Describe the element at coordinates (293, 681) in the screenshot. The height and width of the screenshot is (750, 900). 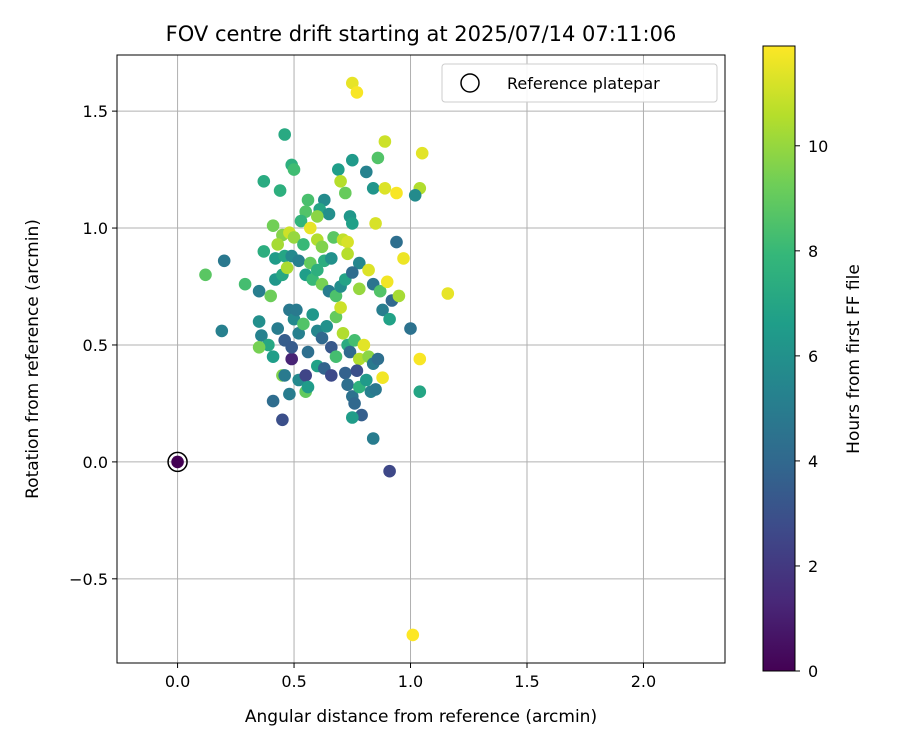
I see `x-tick-label: 0.5` at that location.